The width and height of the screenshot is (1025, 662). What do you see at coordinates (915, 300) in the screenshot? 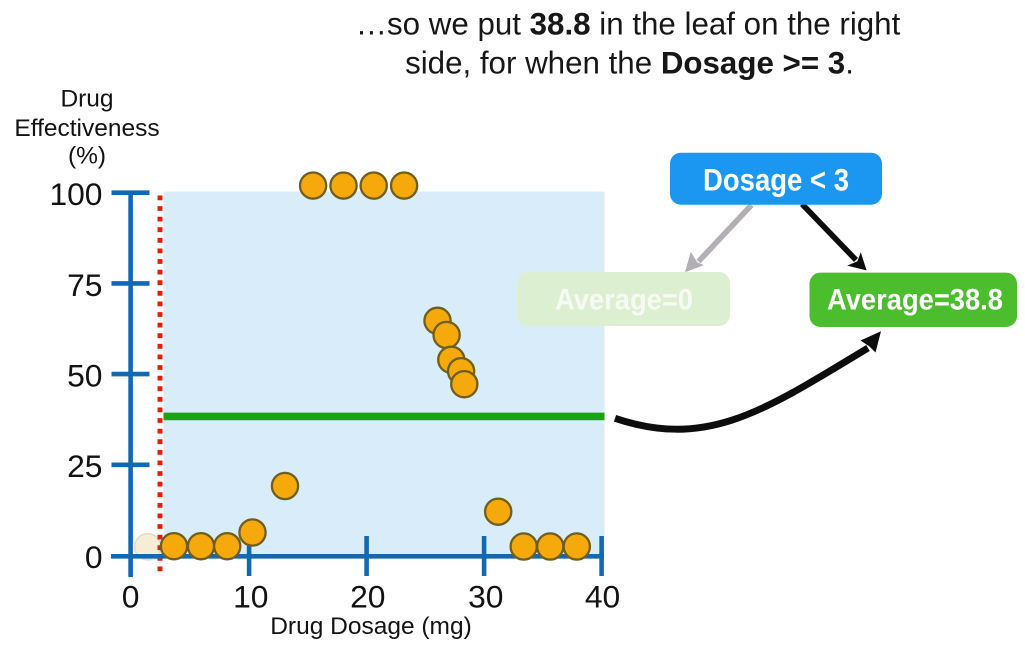
I see `svg-text: Average=38.8` at bounding box center [915, 300].